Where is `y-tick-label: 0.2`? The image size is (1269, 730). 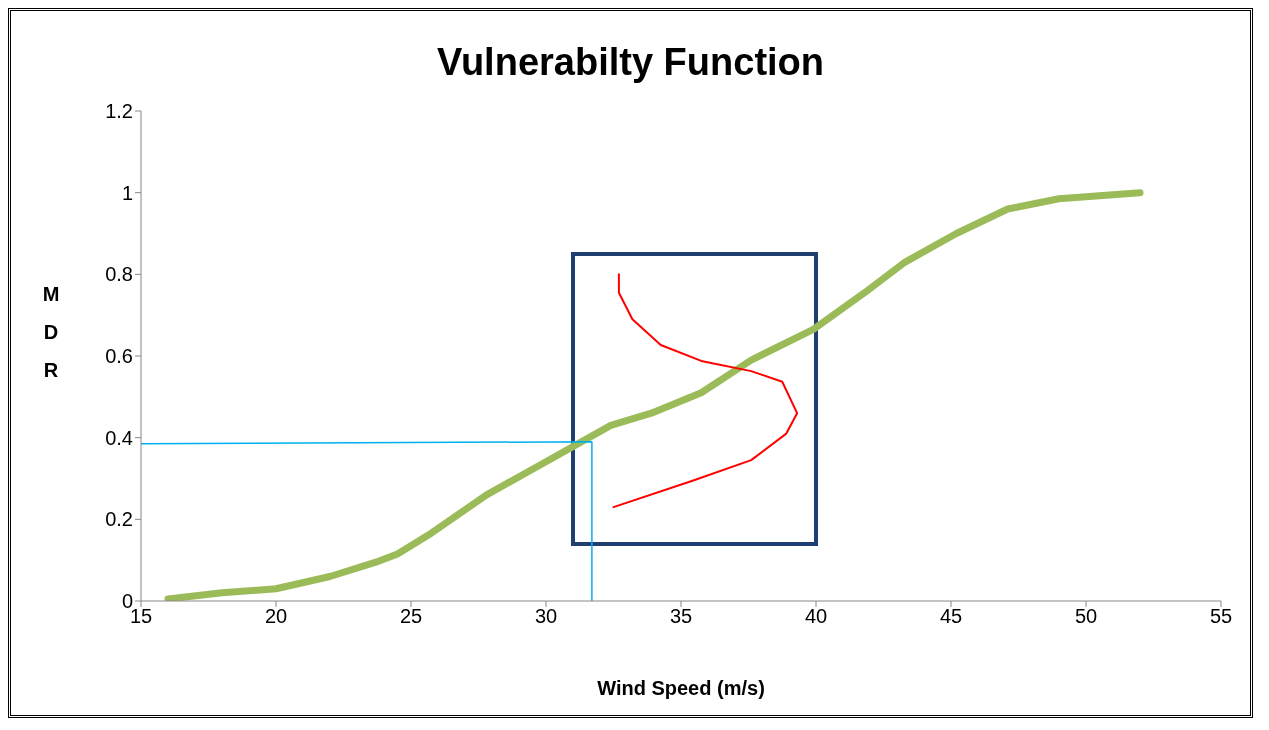
y-tick-label: 0.2 is located at coordinates (119, 519).